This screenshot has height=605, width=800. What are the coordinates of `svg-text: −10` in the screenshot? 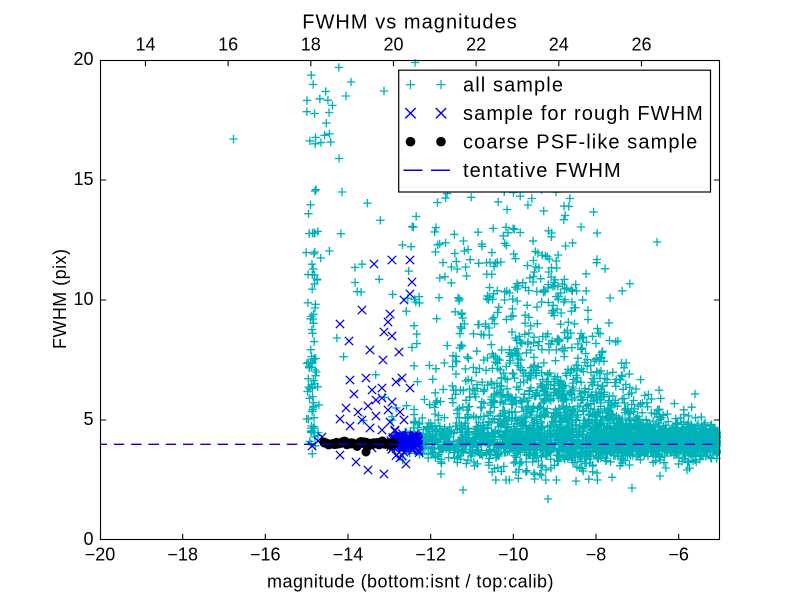 It's located at (513, 554).